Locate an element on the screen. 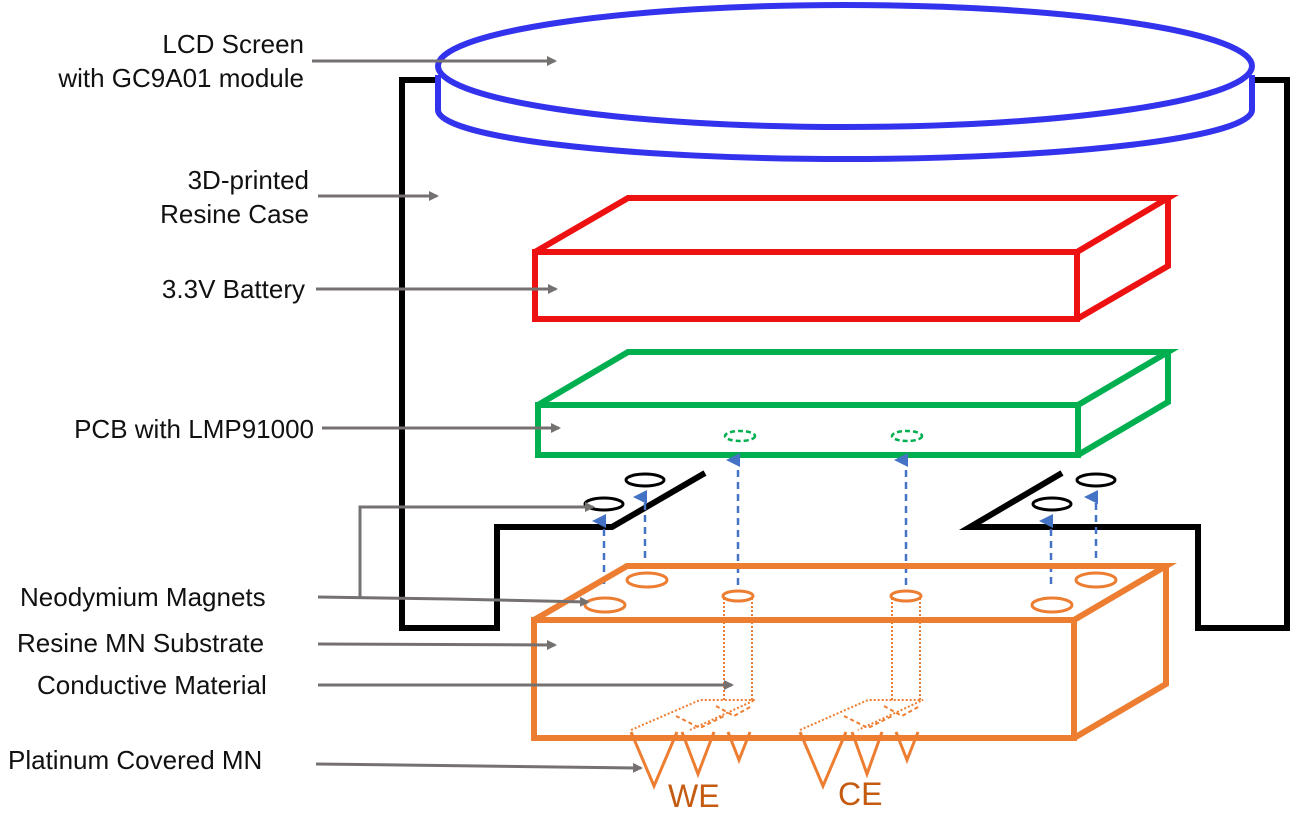  label-working-electrode: WE is located at coordinates (694, 796).